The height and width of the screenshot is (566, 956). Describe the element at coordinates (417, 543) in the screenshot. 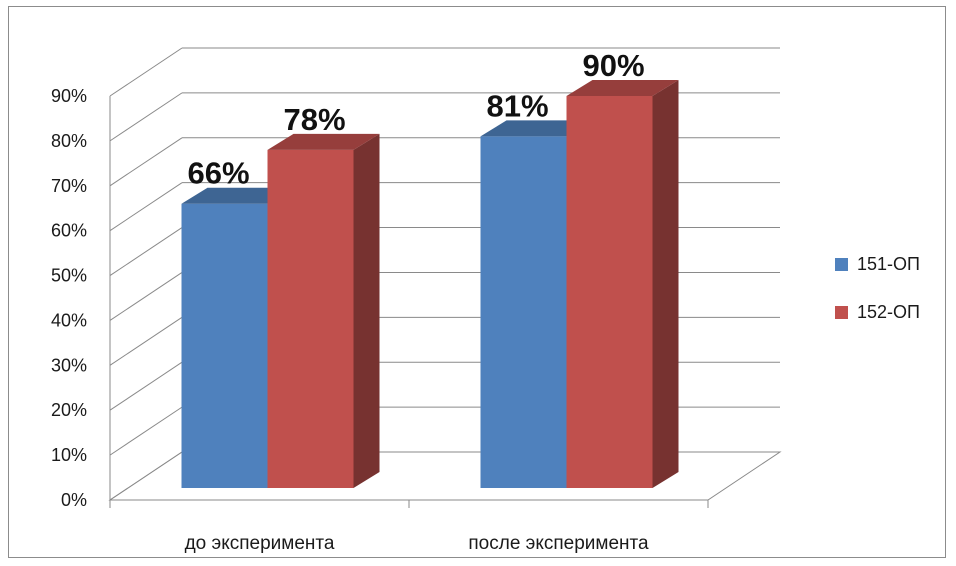

I see `category-labels: до эксперимента после эксперимента` at that location.